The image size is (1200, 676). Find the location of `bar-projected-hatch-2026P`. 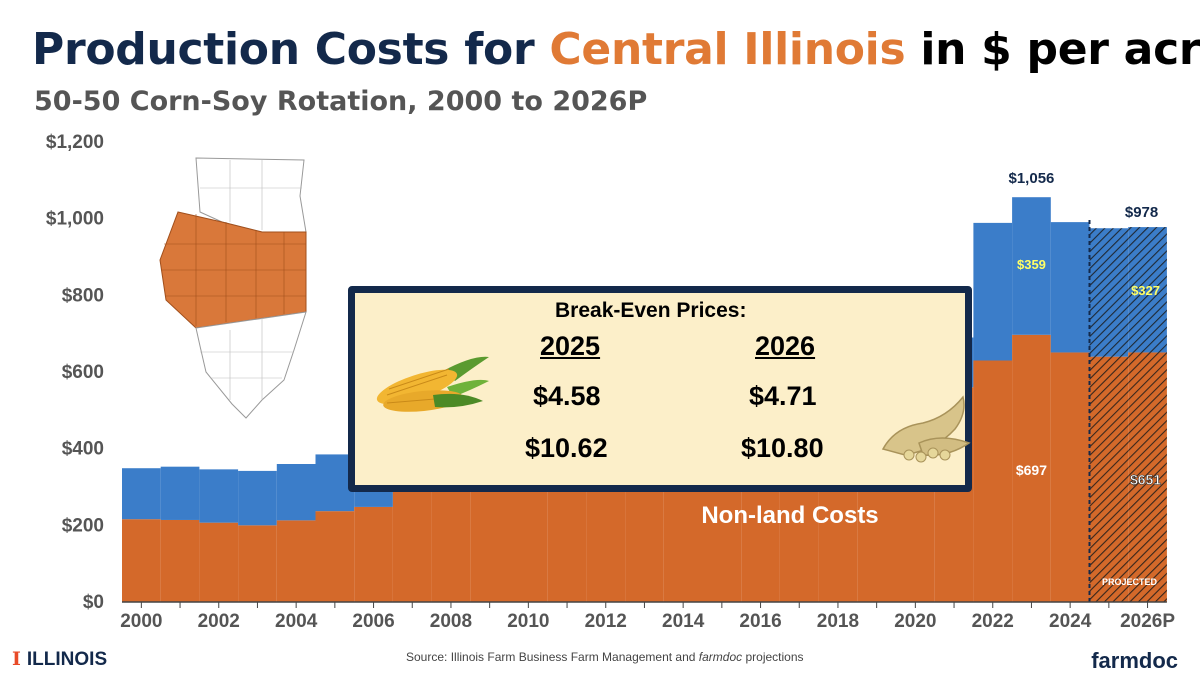

bar-projected-hatch-2026P is located at coordinates (1147, 414).